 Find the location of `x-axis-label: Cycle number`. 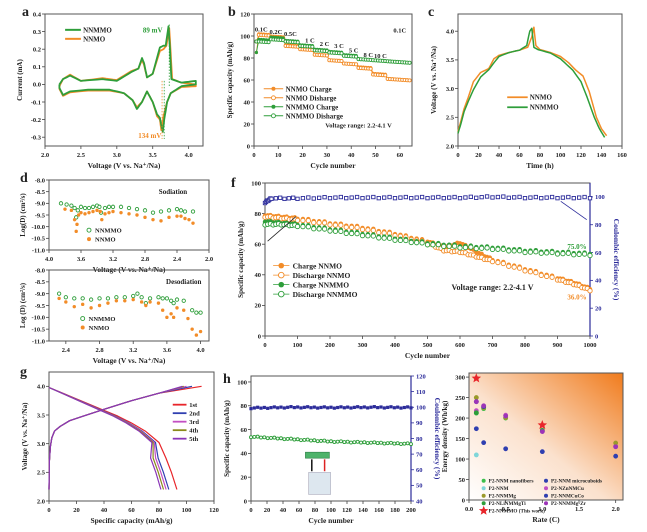

x-axis-label: Cycle number is located at coordinates (428, 355).